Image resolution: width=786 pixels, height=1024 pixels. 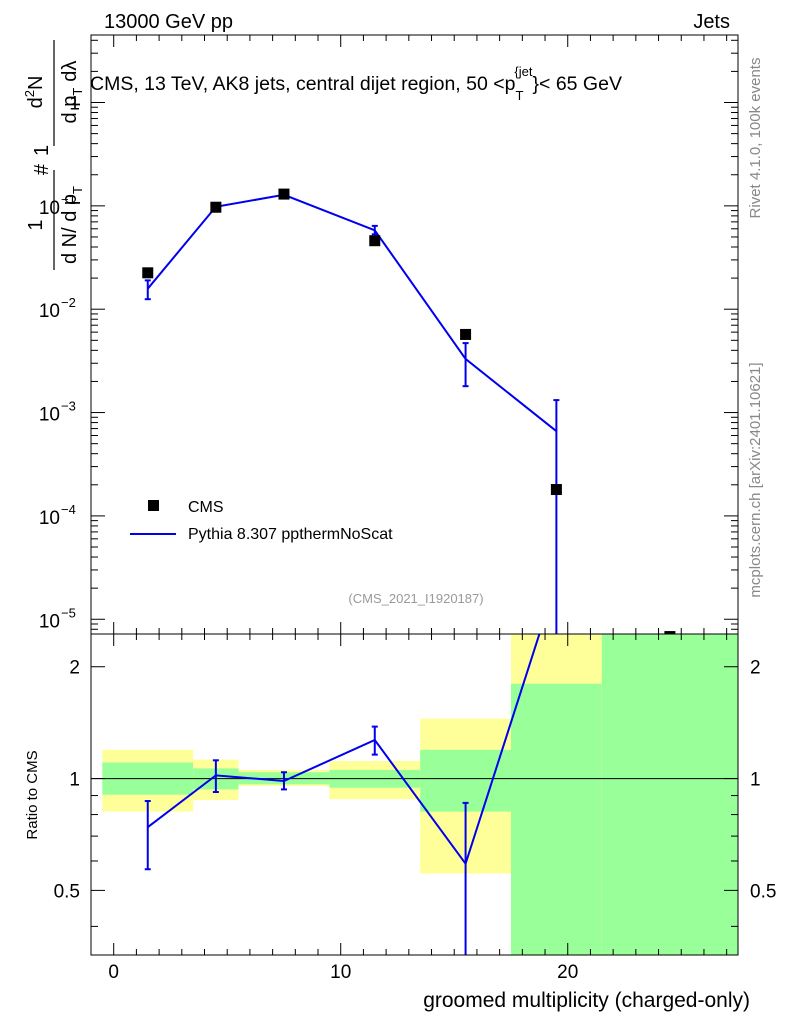 What do you see at coordinates (68, 509) in the screenshot?
I see `y-tick-label-exp: −4` at bounding box center [68, 509].